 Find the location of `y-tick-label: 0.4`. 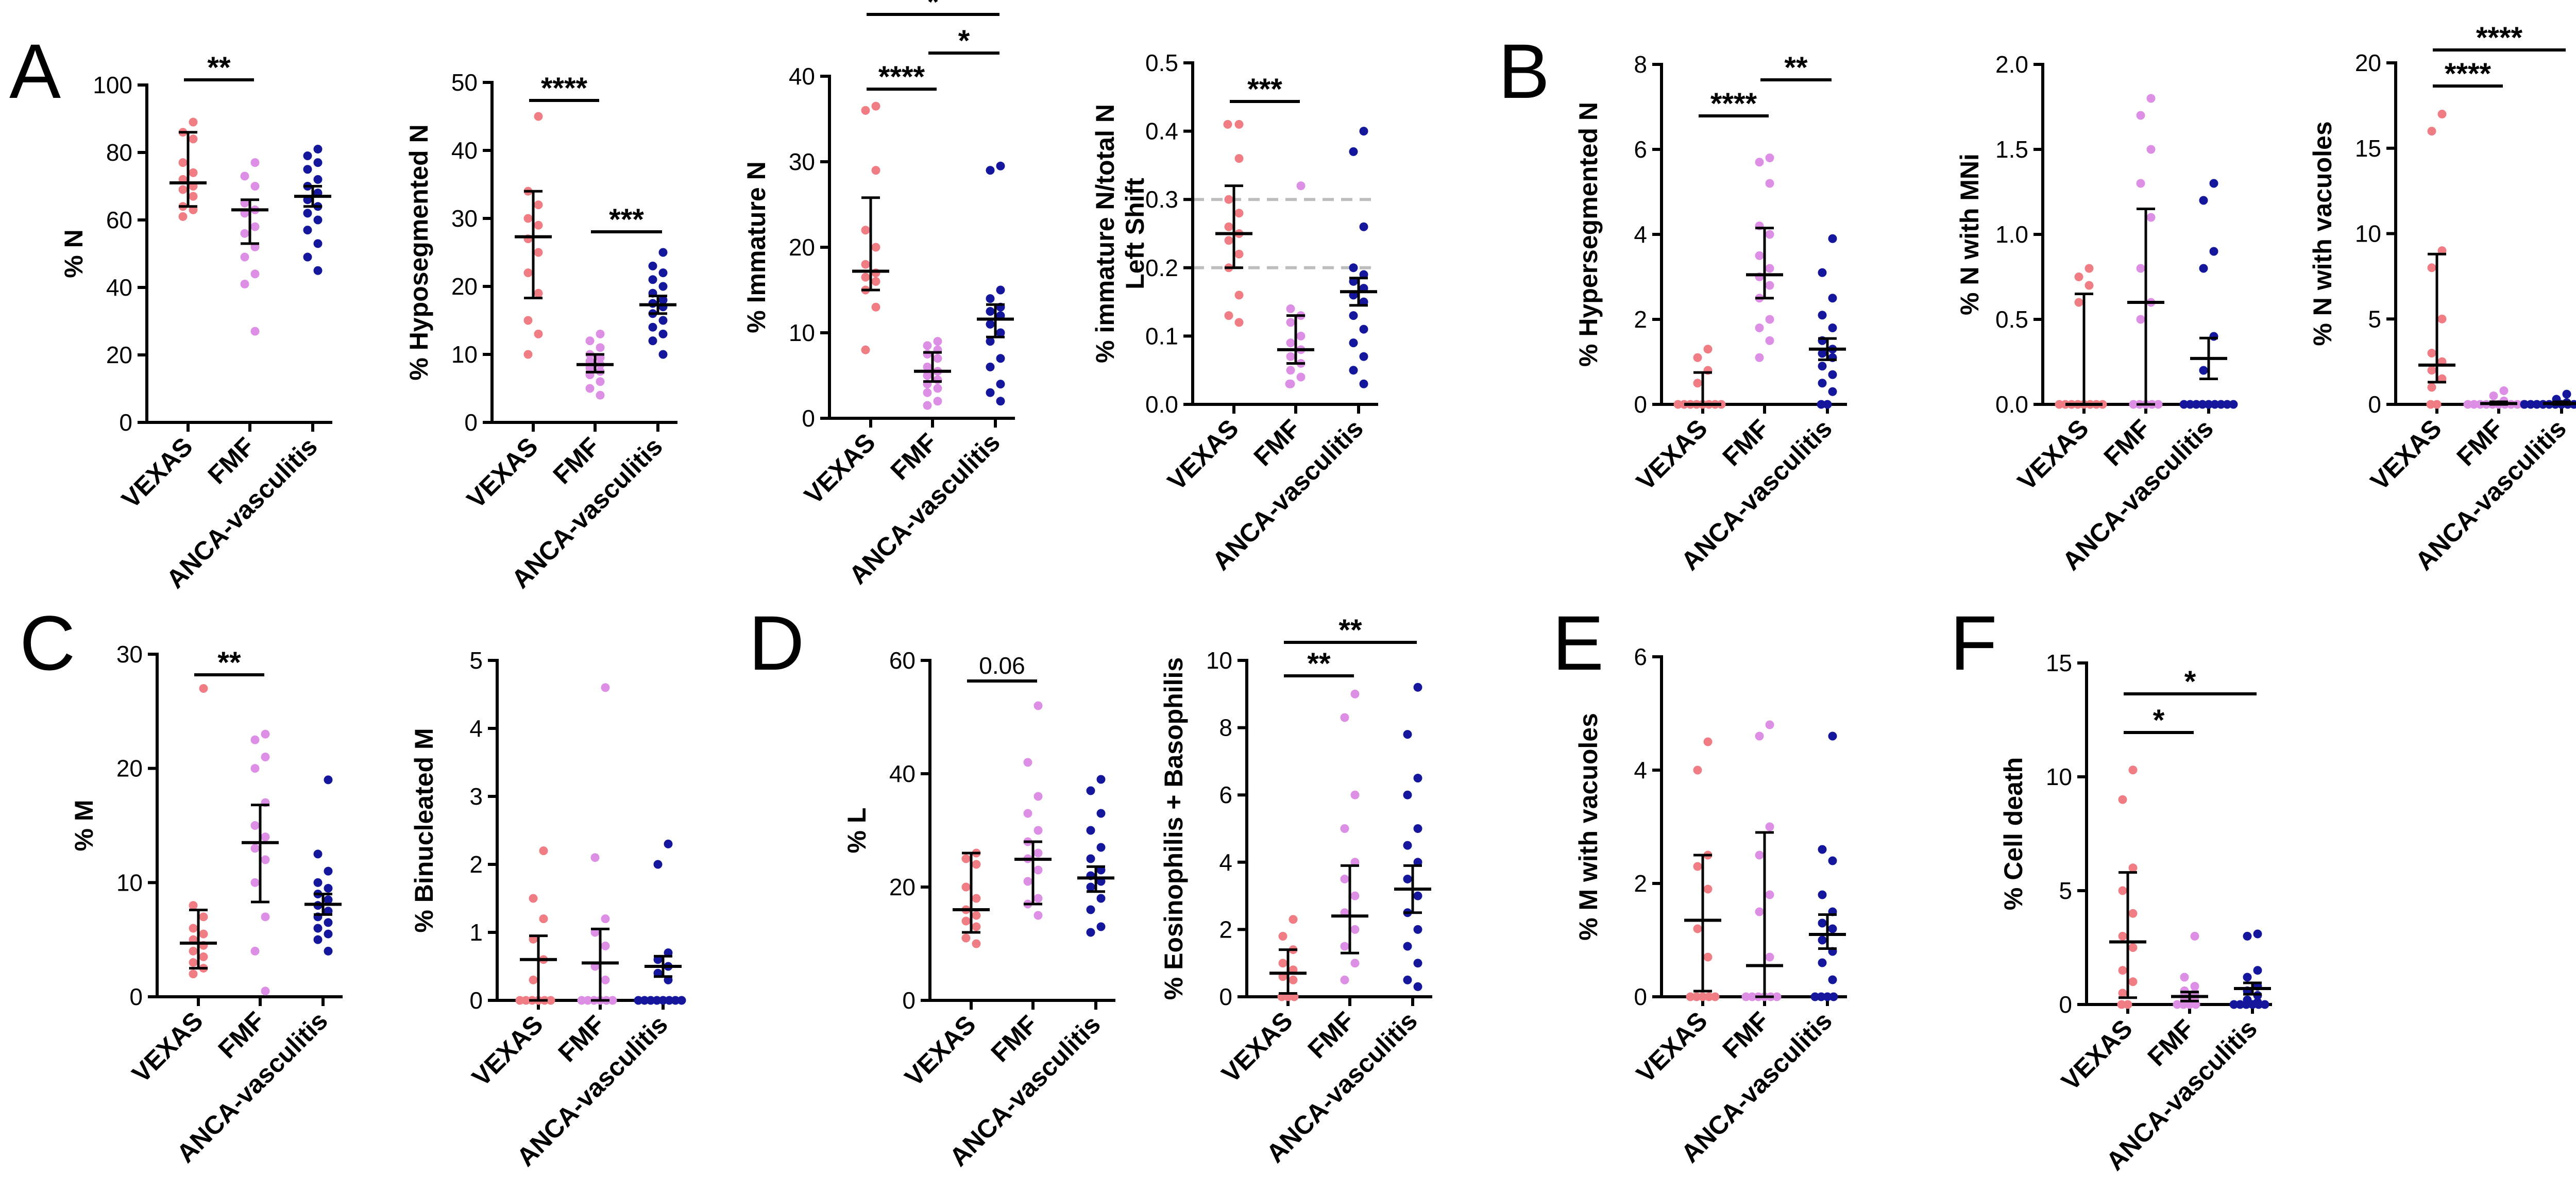

y-tick-label: 0.4 is located at coordinates (1161, 131).